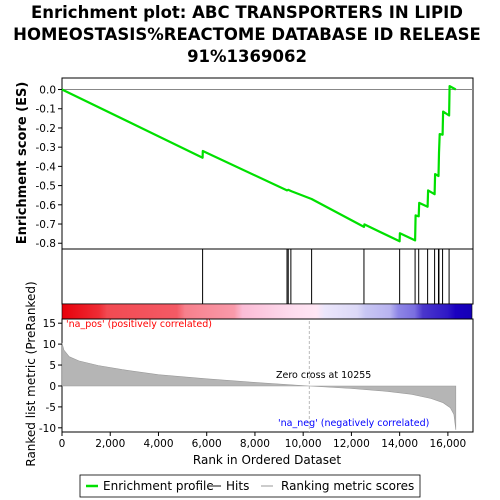 The image size is (500, 500). Describe the element at coordinates (51, 408) in the screenshot. I see `metric-y-tick-label: -5` at that location.